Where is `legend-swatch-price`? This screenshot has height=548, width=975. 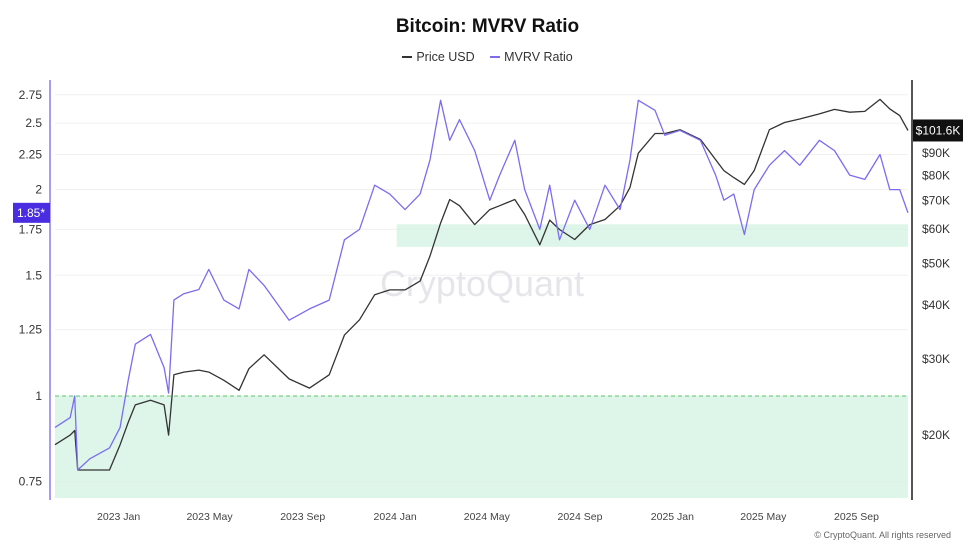
legend-swatch-price is located at coordinates (407, 57).